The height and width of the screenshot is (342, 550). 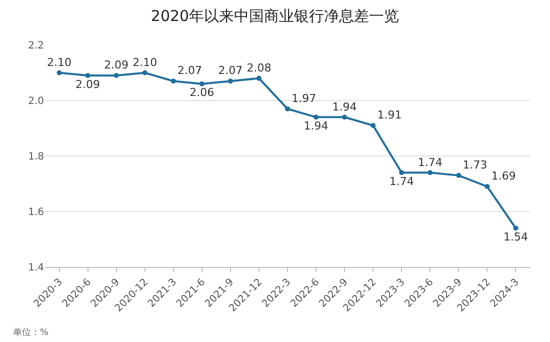 What do you see at coordinates (275, 15) in the screenshot?
I see `chart-title: 2020年以来中国商业银行净息差一览` at bounding box center [275, 15].